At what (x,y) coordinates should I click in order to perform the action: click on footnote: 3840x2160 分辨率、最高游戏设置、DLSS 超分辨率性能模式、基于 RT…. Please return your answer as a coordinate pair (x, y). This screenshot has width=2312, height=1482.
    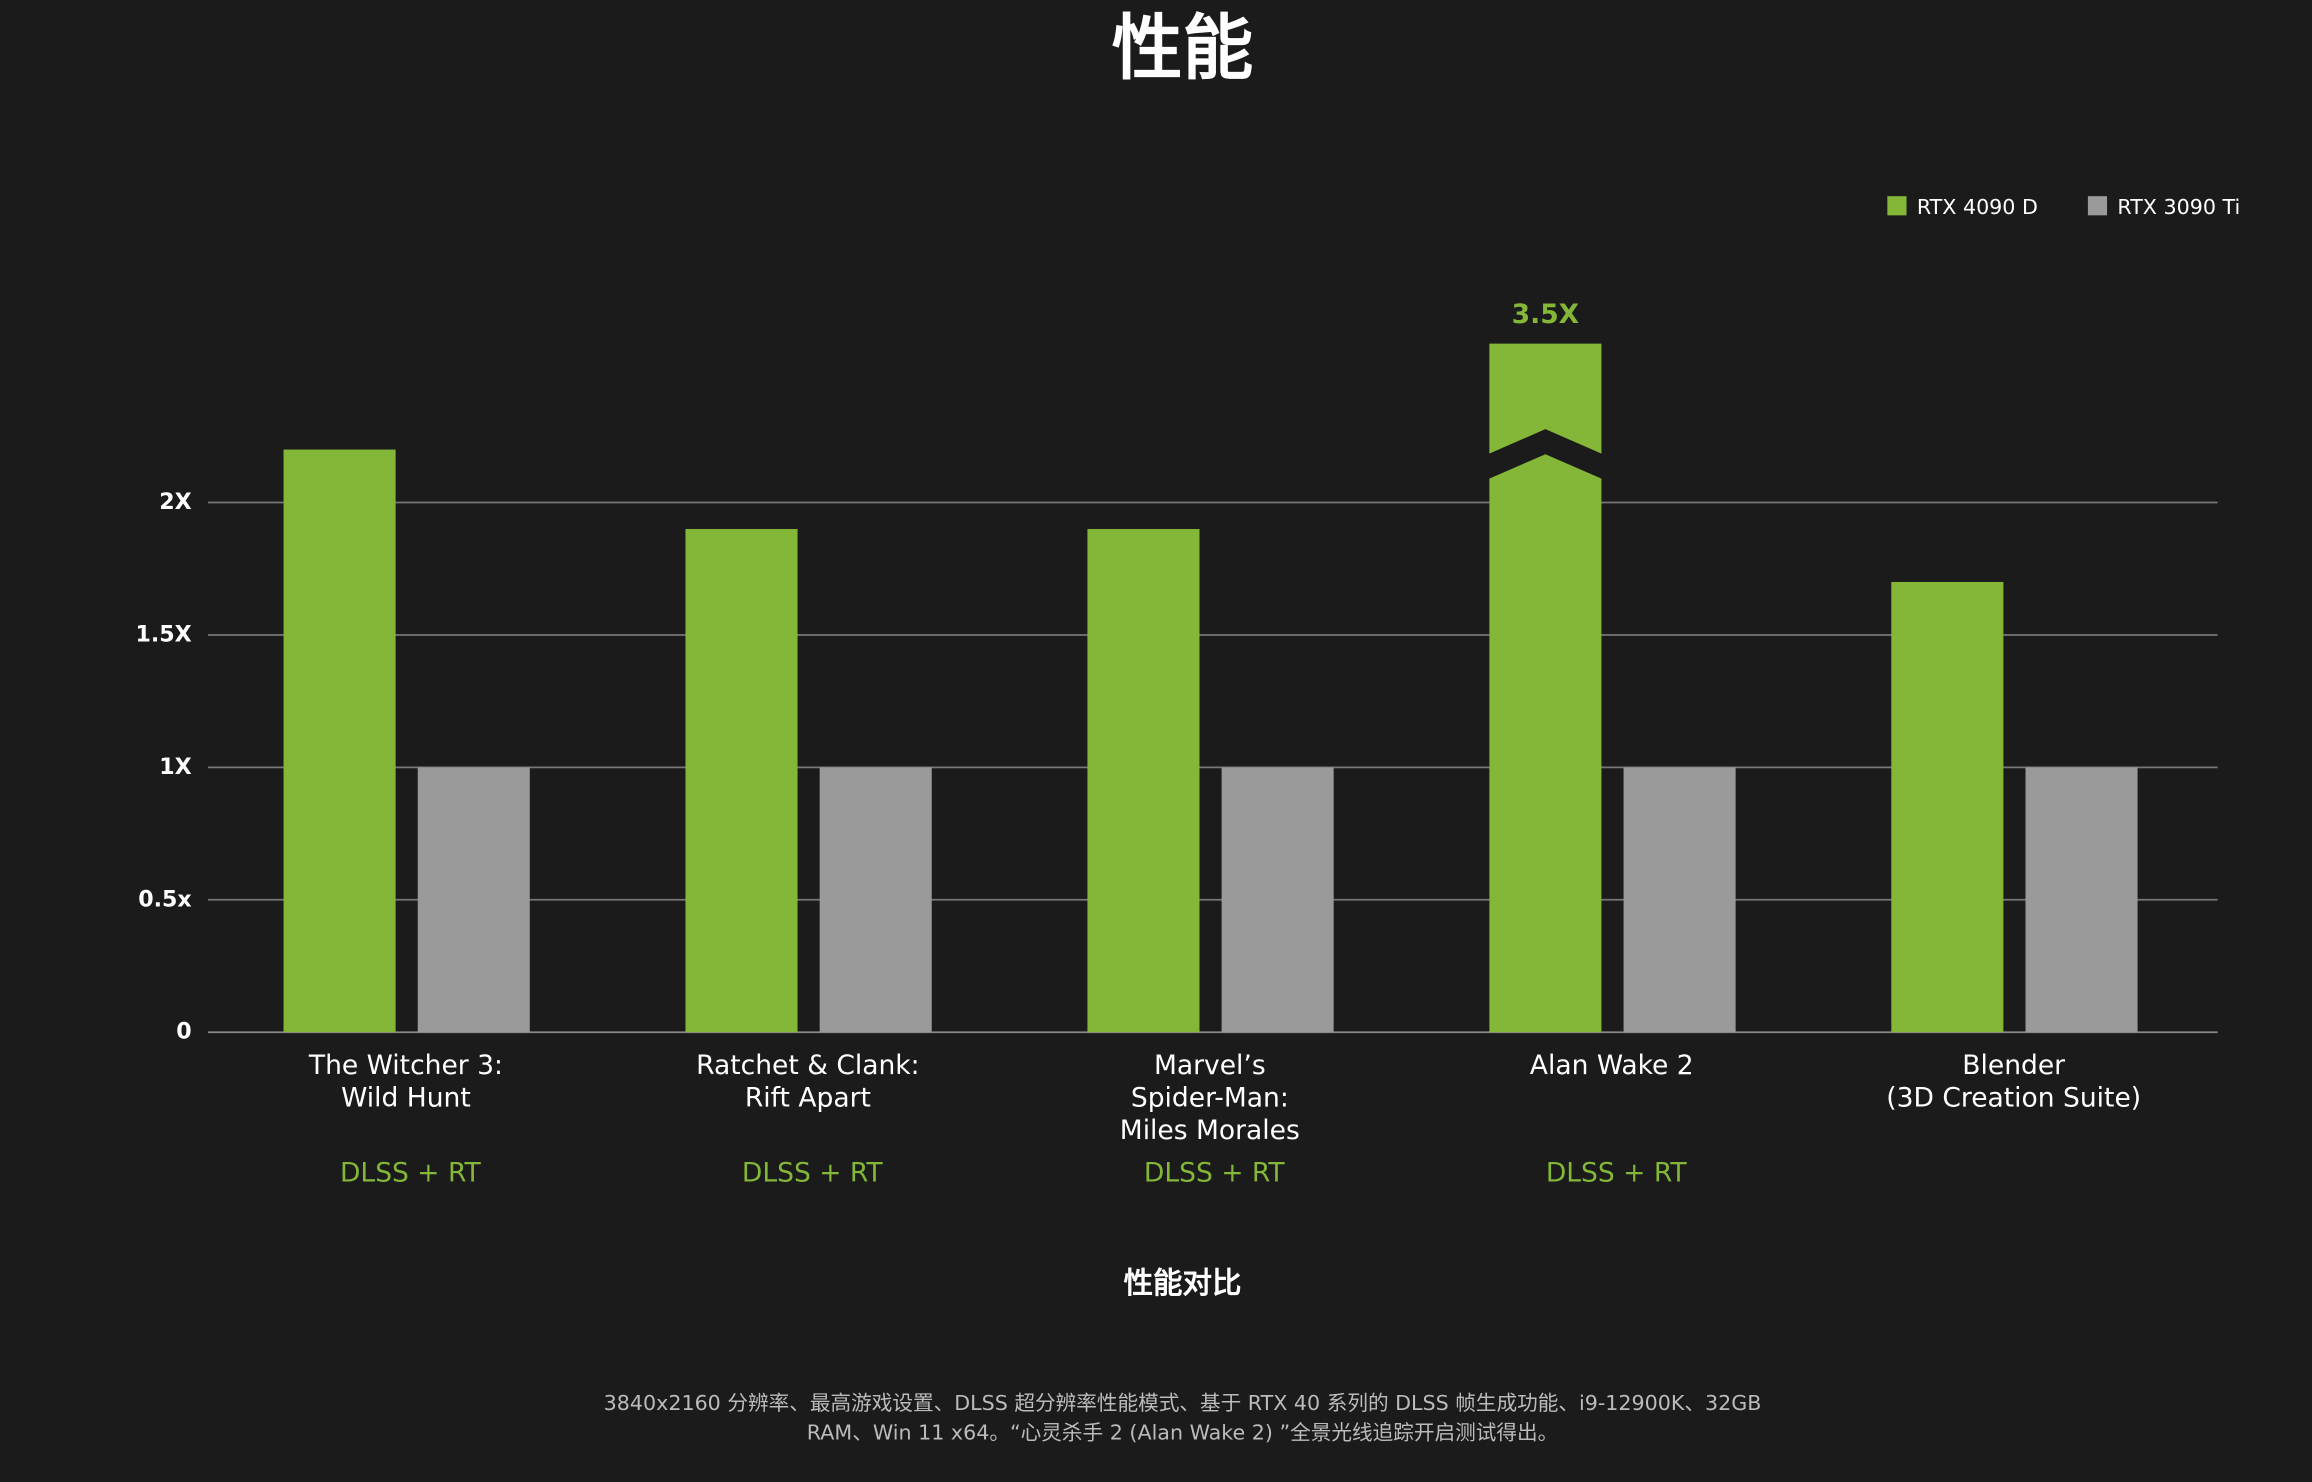
    Looking at the image, I should click on (1183, 1403).